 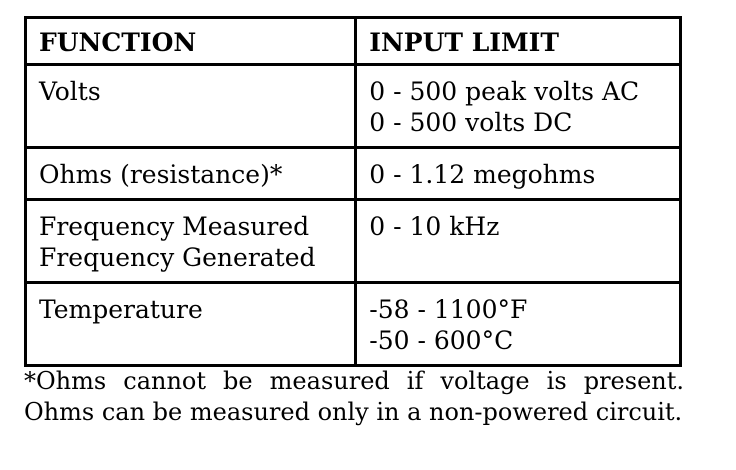 I want to click on function-cell: Temperature, so click(x=190, y=324).